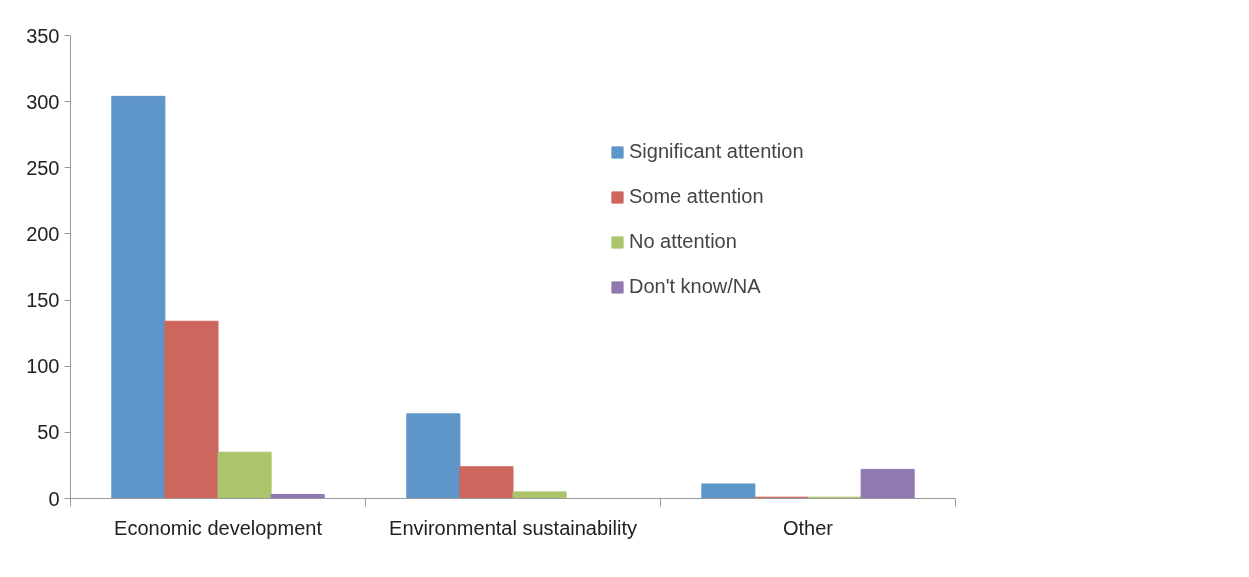 Image resolution: width=1249 pixels, height=577 pixels. Describe the element at coordinates (808, 527) in the screenshot. I see `x-tick-label: Other` at that location.